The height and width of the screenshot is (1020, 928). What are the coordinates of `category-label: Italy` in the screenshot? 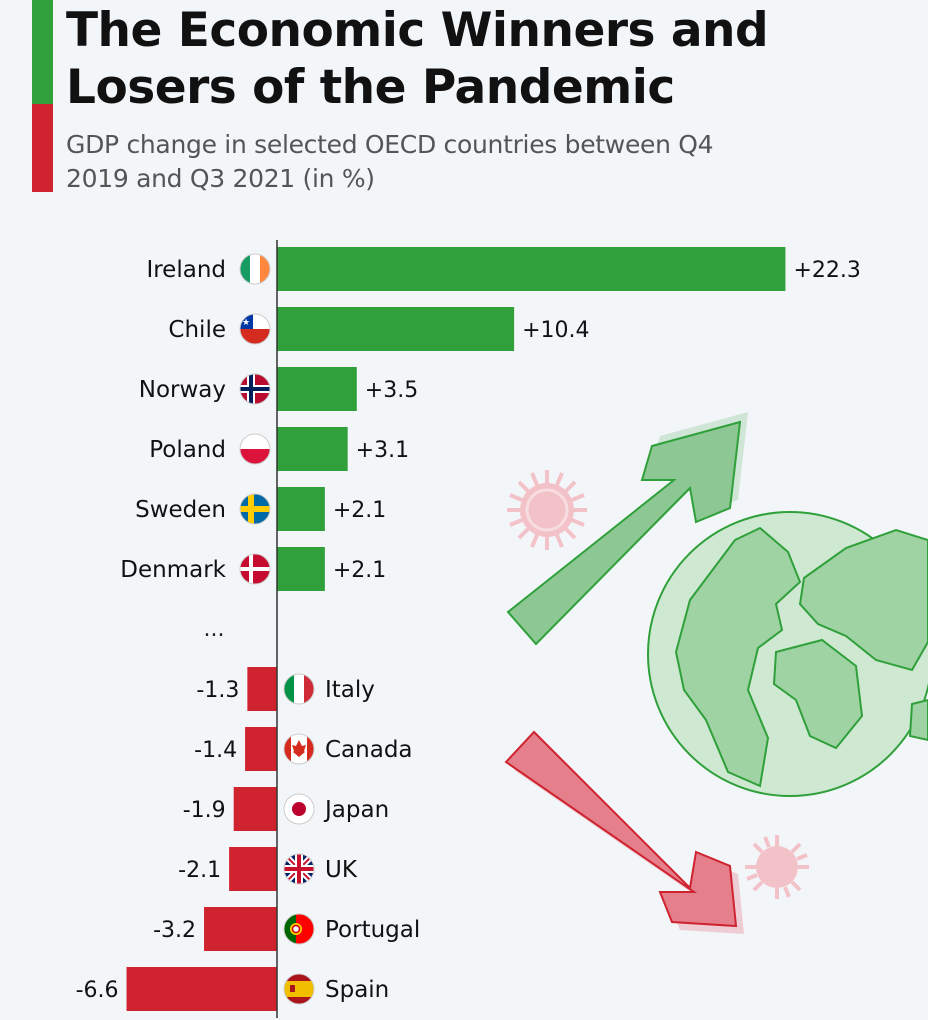 It's located at (350, 690).